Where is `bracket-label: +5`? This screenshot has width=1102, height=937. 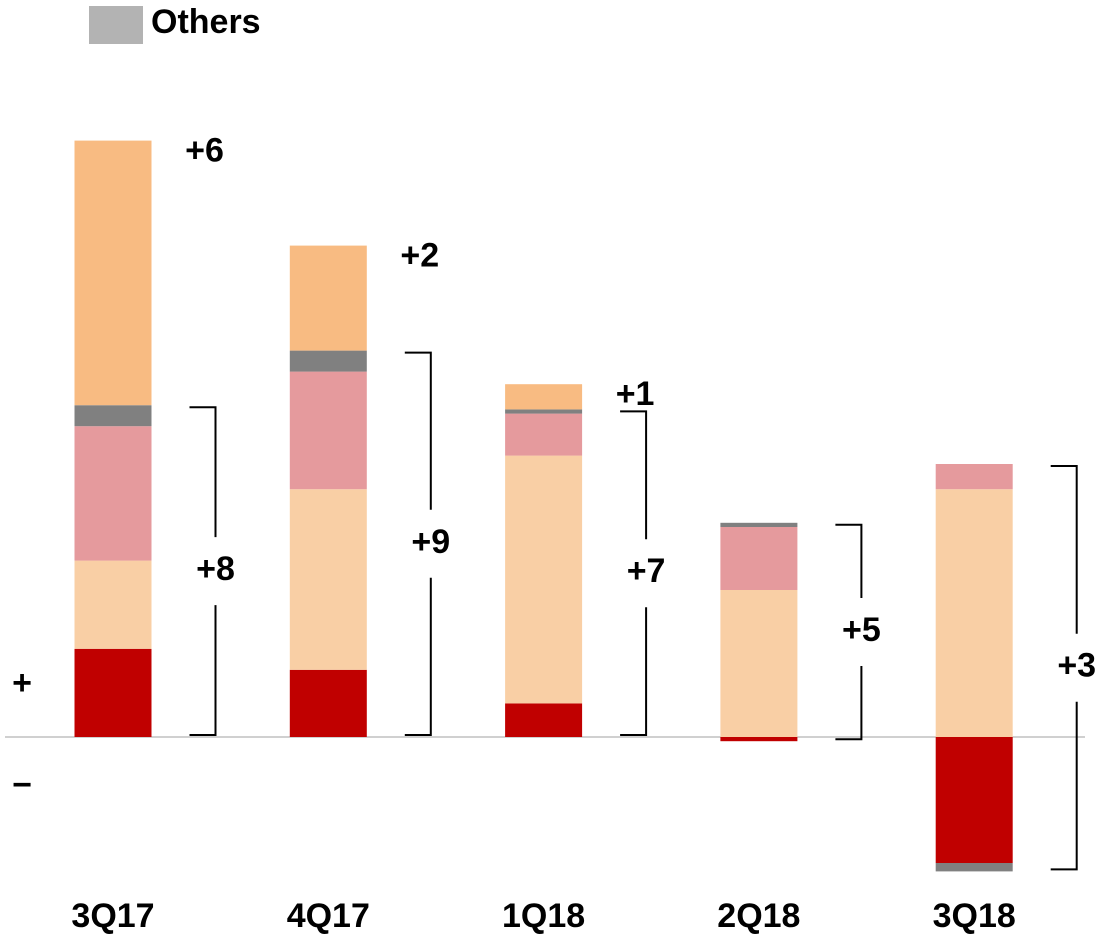 bracket-label: +5 is located at coordinates (861, 630).